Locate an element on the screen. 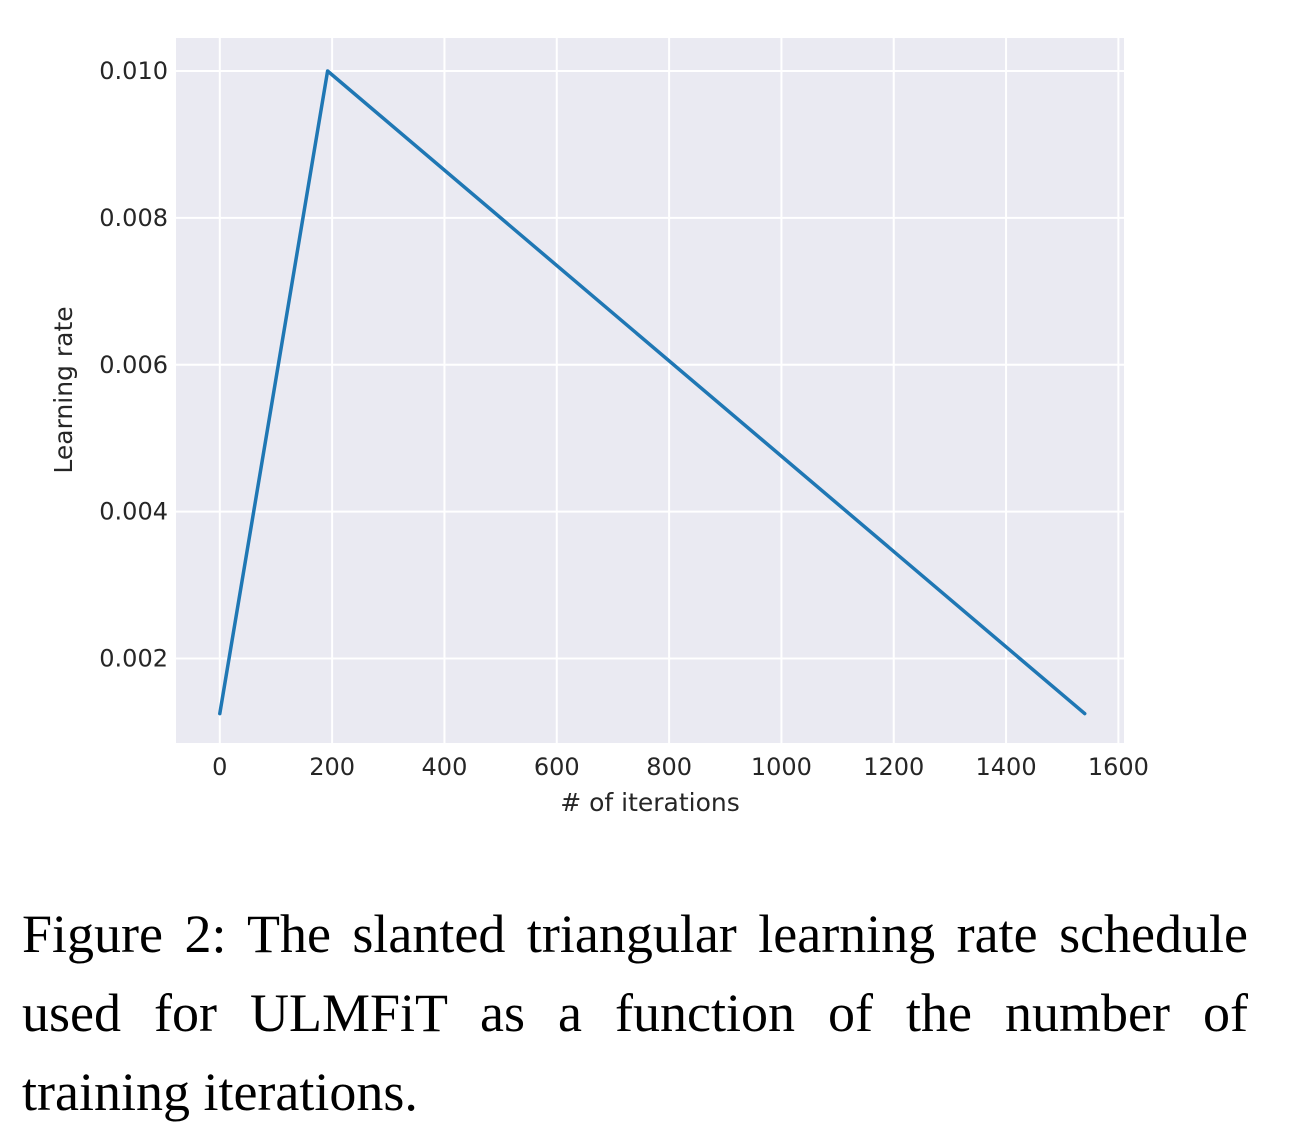 The height and width of the screenshot is (1140, 1294). x-tick-label: 200 is located at coordinates (332, 767).